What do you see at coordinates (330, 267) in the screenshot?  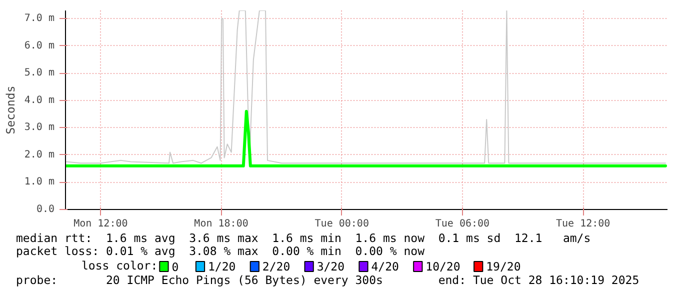 I see `legend-label: 3/20` at bounding box center [330, 267].